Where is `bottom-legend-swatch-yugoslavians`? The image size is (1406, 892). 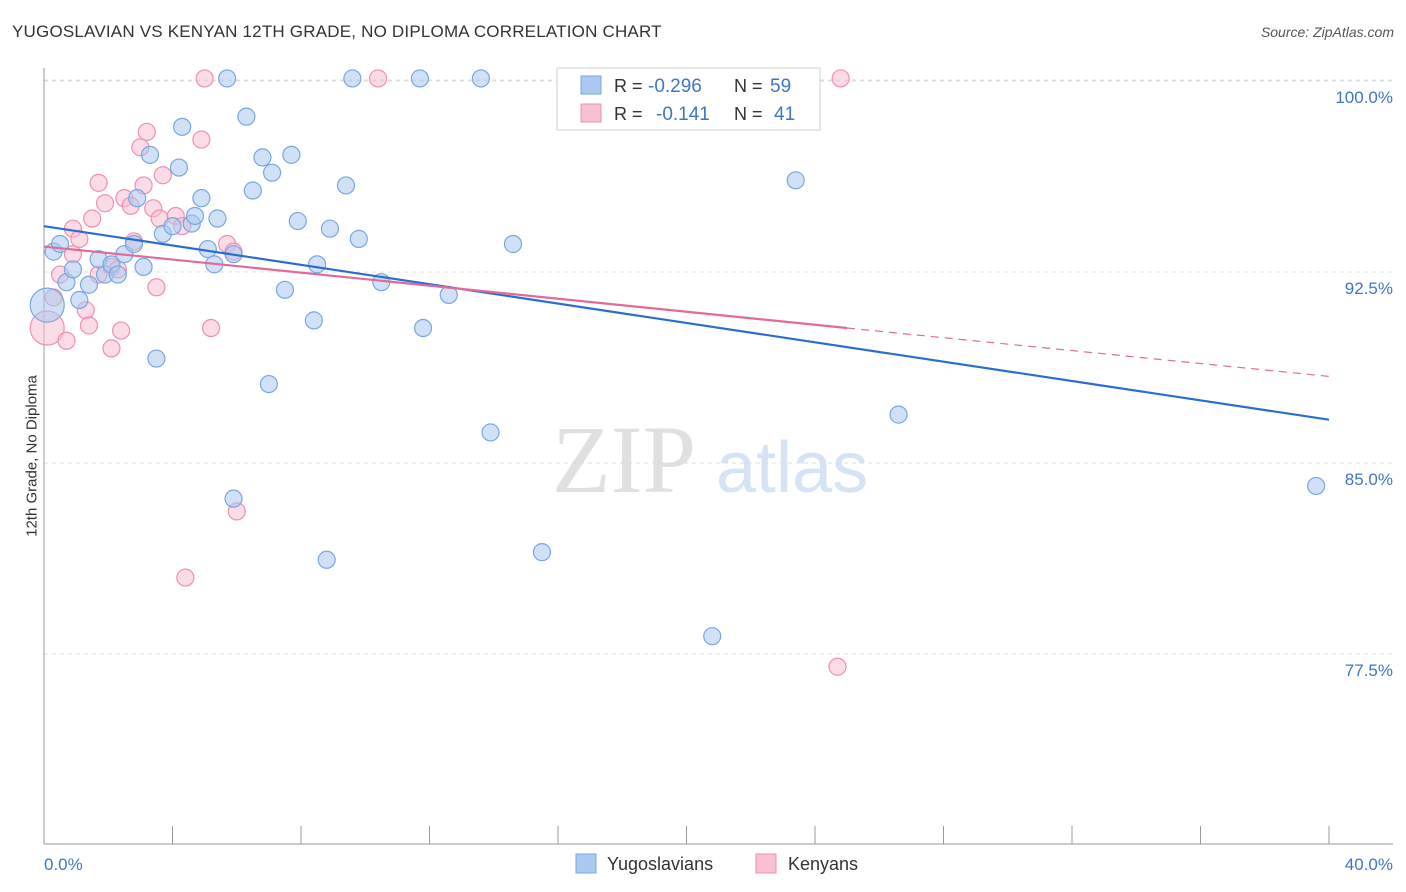 bottom-legend-swatch-yugoslavians is located at coordinates (586, 863).